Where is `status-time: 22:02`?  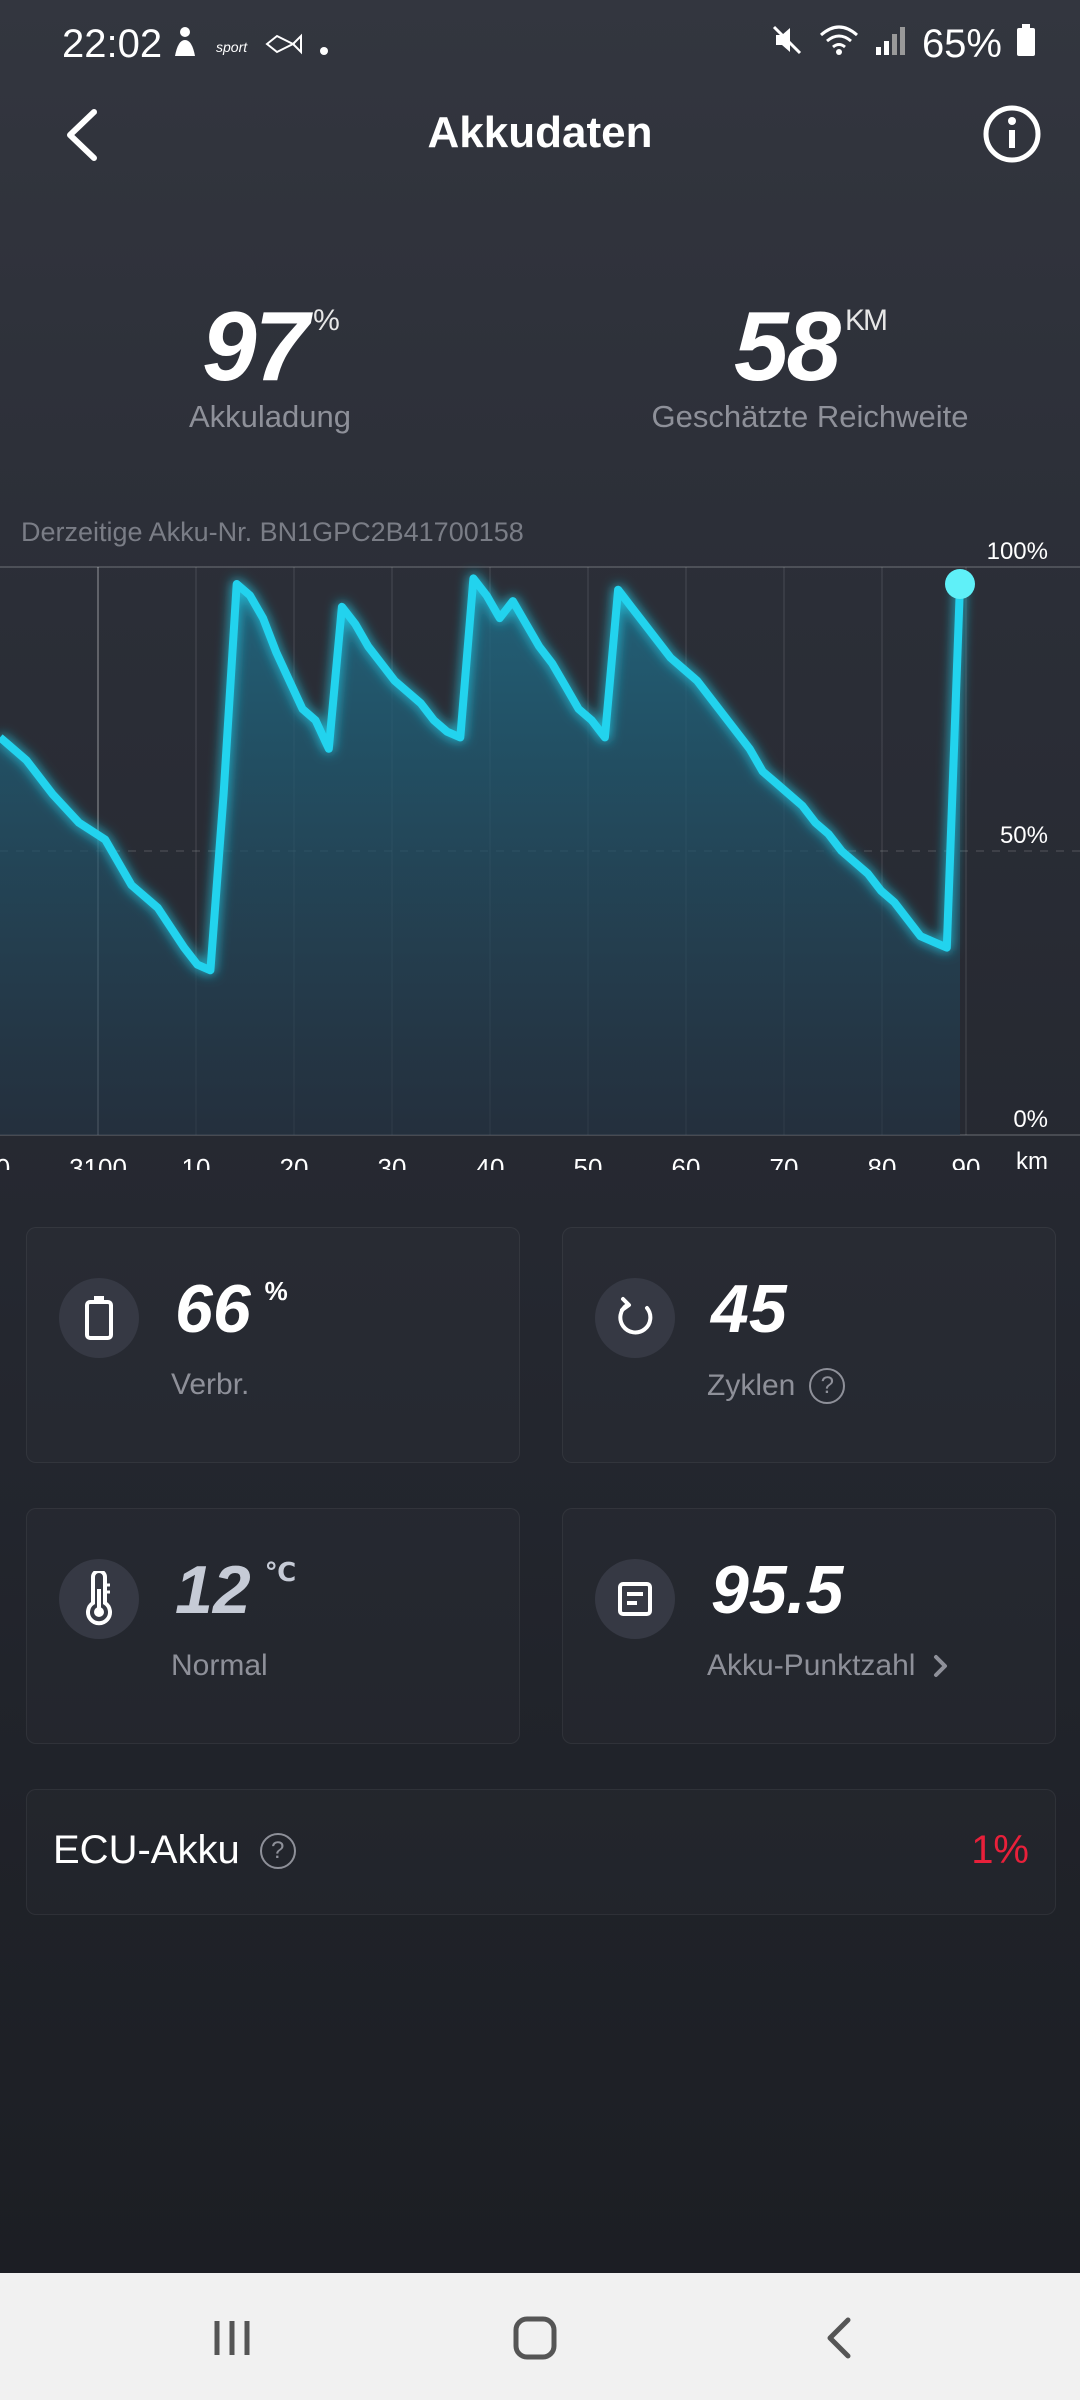 status-time: 22:02 is located at coordinates (112, 44).